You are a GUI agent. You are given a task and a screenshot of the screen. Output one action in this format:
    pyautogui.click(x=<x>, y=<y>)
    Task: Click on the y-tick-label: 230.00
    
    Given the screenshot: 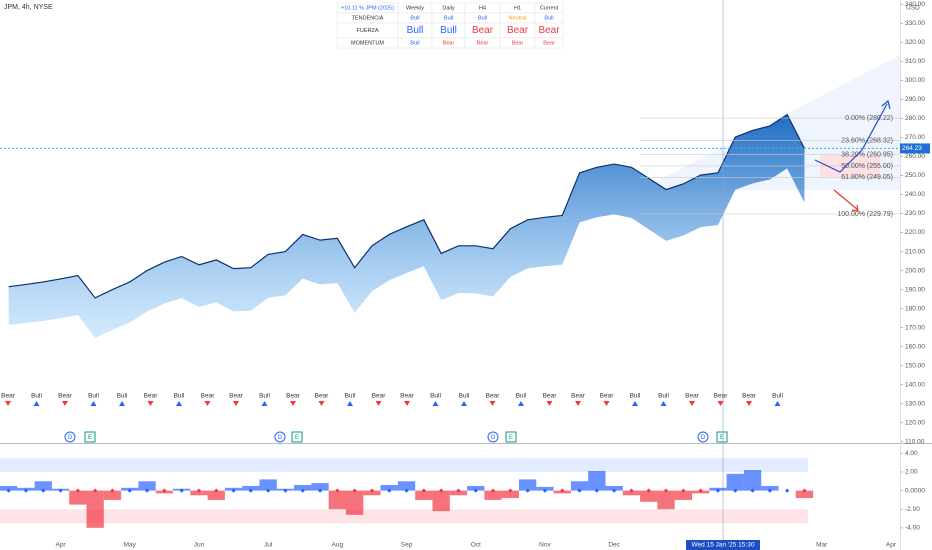 What is the action you would take?
    pyautogui.click(x=915, y=213)
    